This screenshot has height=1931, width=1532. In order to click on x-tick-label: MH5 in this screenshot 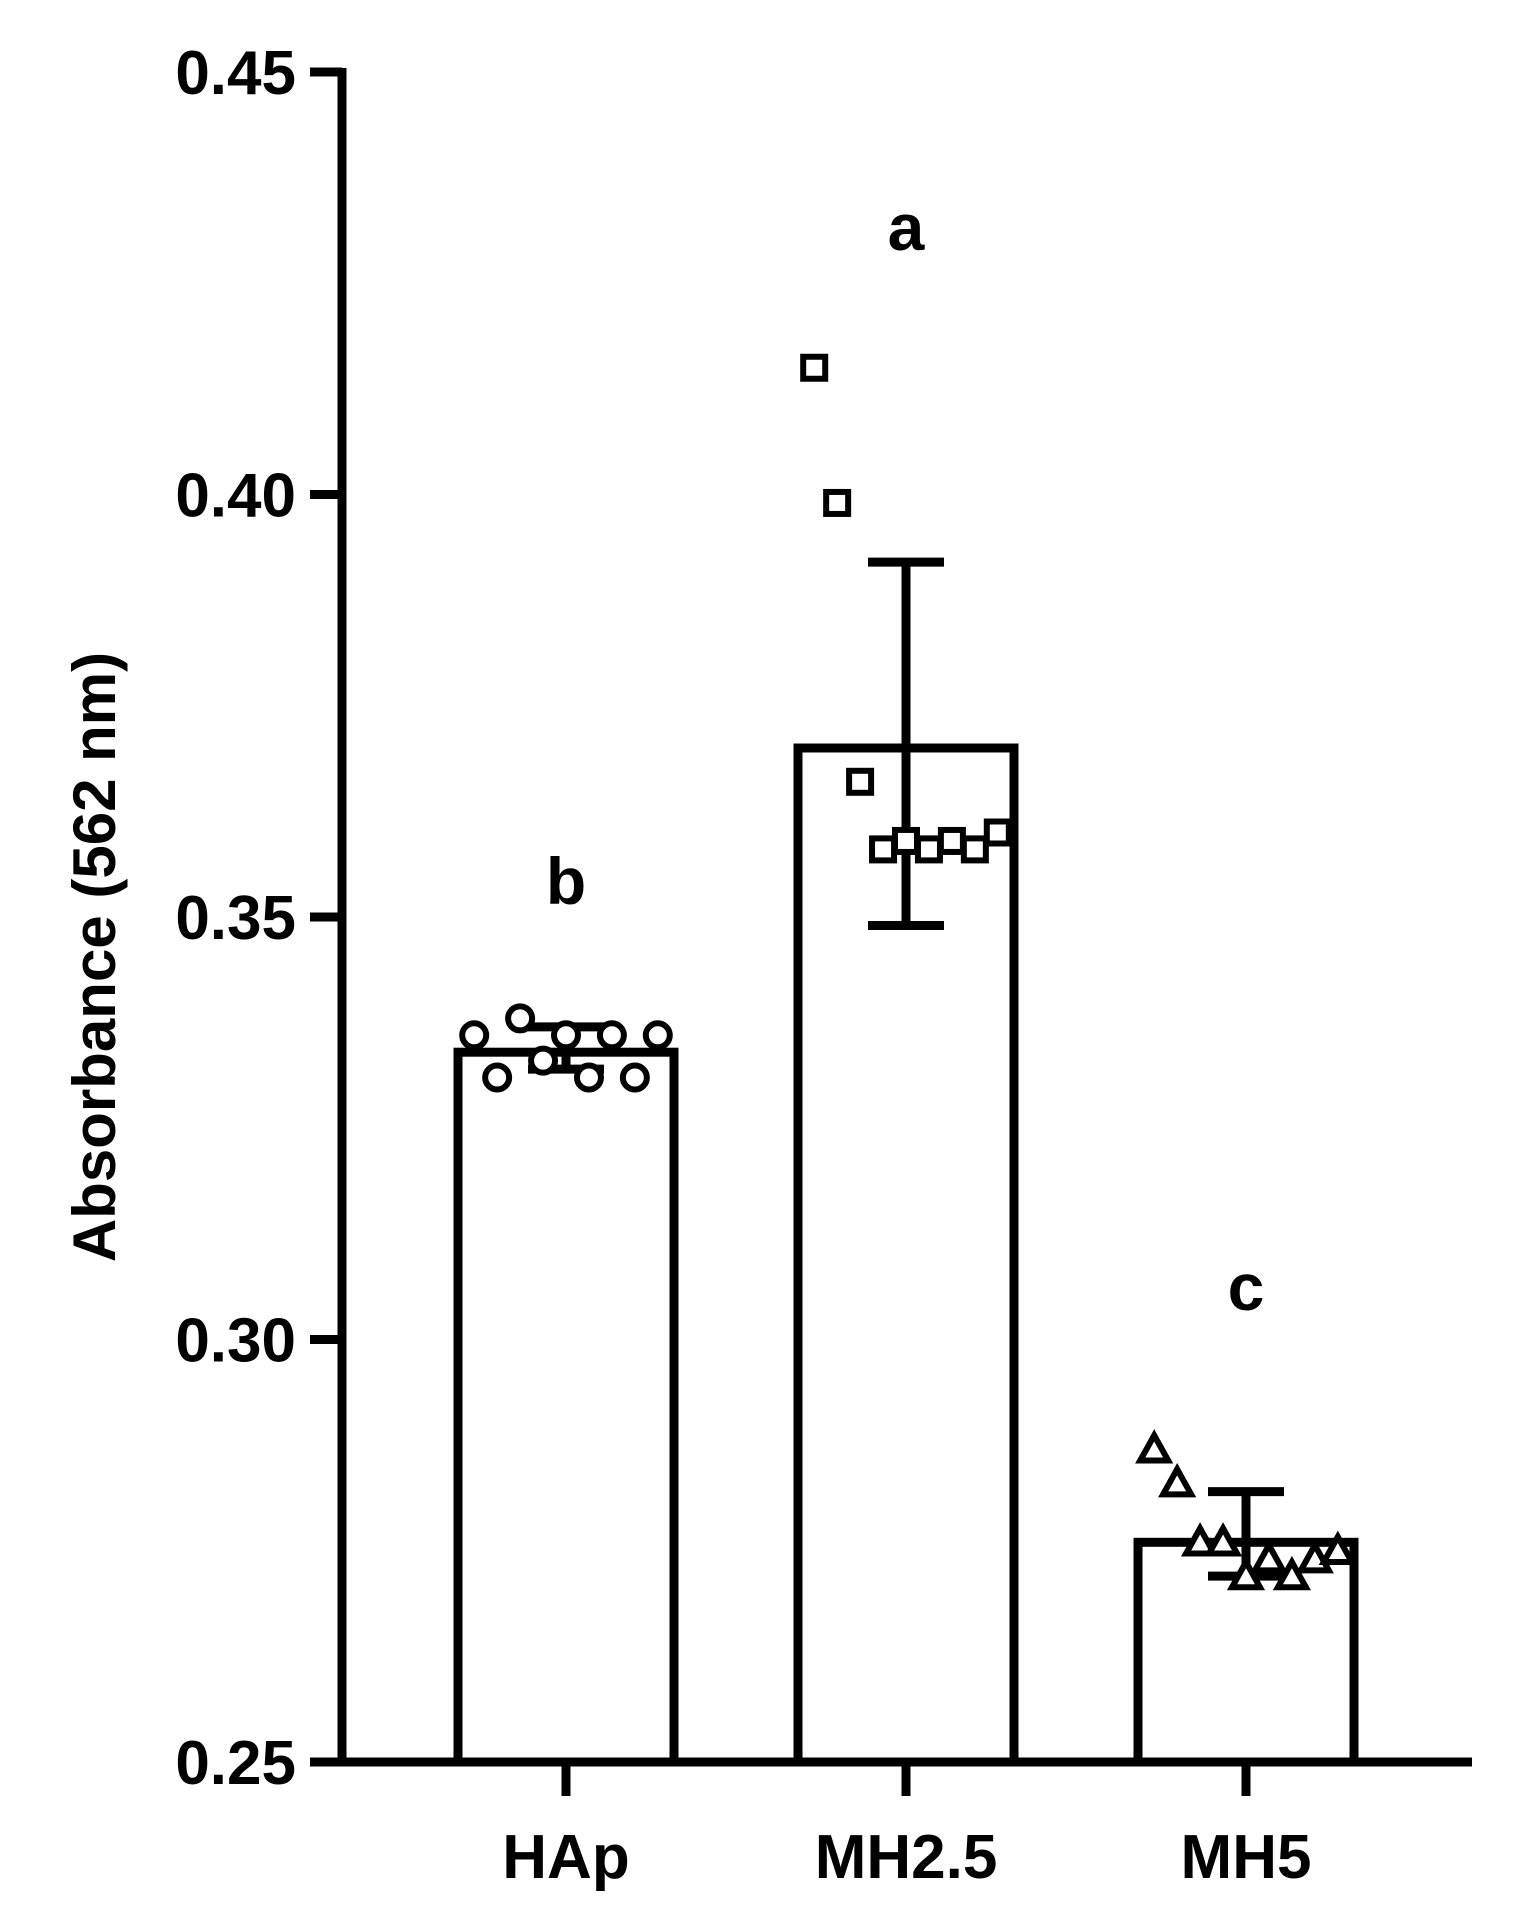, I will do `click(1246, 1857)`.